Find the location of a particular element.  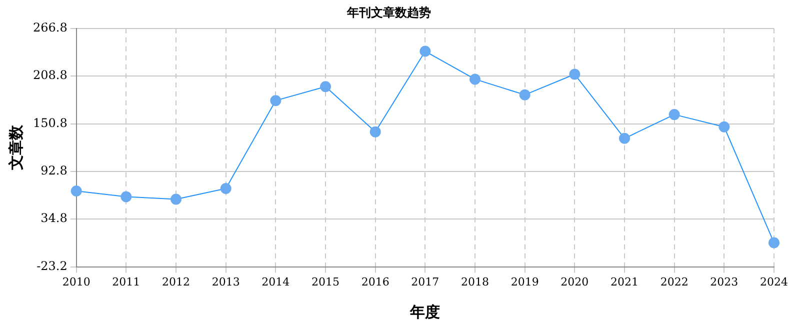

x-tick-label: 2011 is located at coordinates (126, 281).